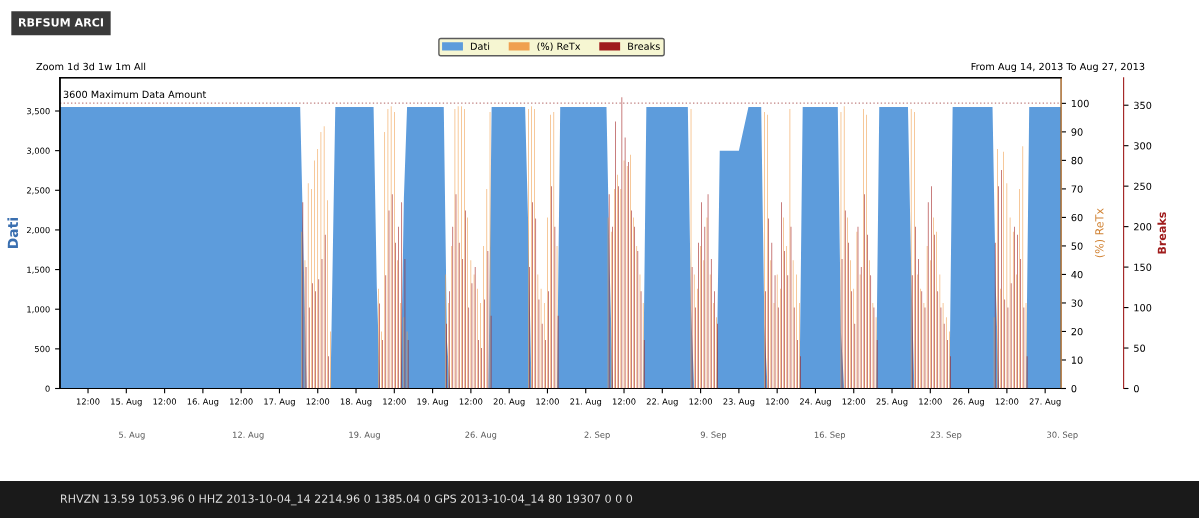 This screenshot has width=1199, height=518. What do you see at coordinates (1077, 132) in the screenshot?
I see `y2-tick-label: 90` at bounding box center [1077, 132].